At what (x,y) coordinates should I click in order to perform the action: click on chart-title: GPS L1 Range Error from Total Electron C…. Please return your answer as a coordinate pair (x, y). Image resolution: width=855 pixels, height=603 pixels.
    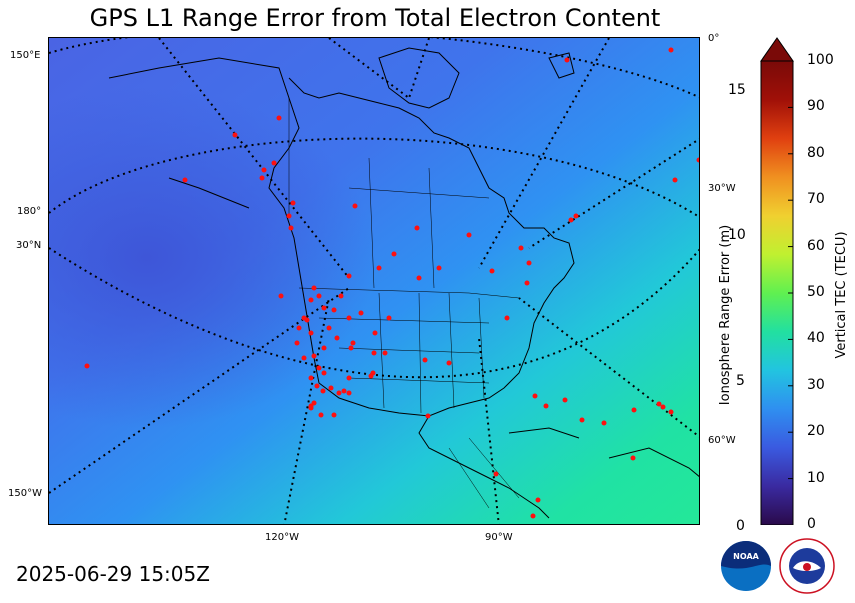
    Looking at the image, I should click on (375, 18).